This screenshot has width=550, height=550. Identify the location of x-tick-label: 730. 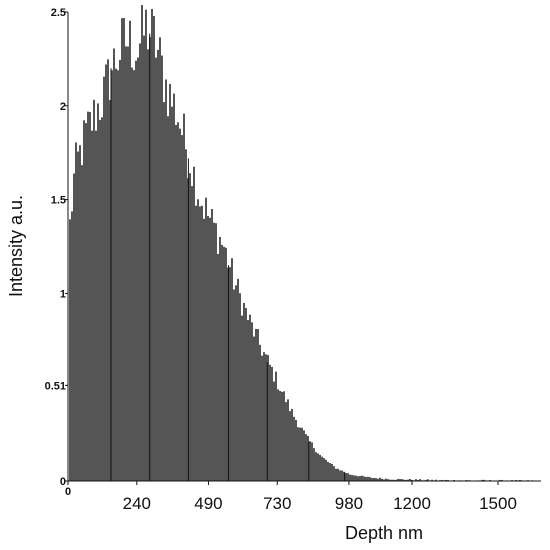
(277, 503).